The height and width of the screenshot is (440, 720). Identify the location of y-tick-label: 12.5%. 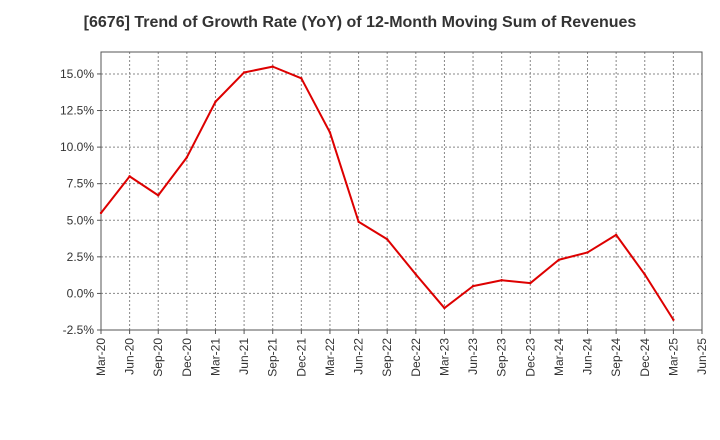
(77, 111).